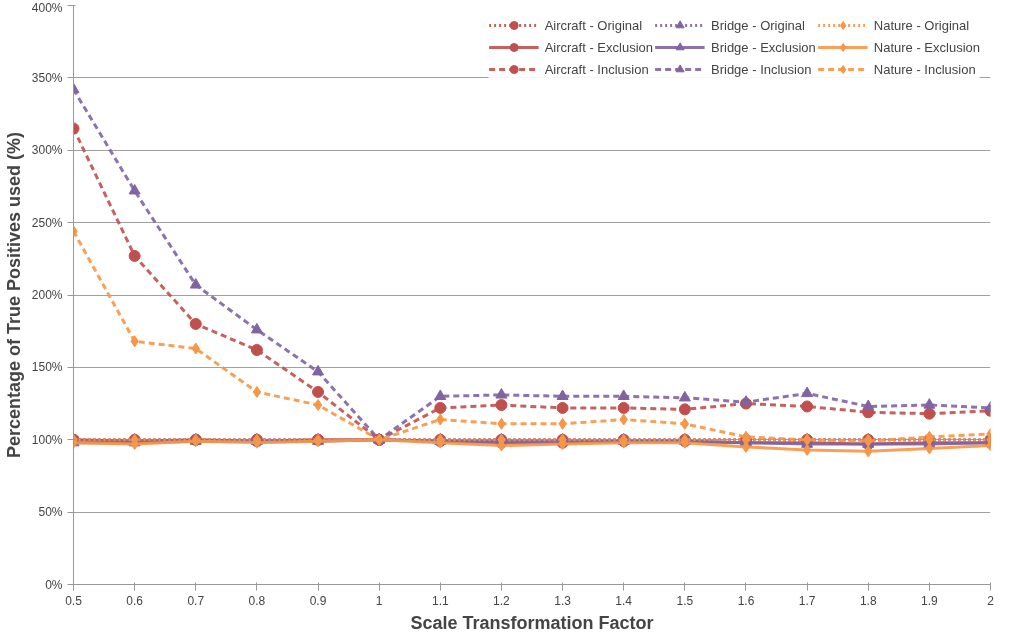 The height and width of the screenshot is (641, 1017). I want to click on legend-label: Bridge - Original, so click(758, 25).